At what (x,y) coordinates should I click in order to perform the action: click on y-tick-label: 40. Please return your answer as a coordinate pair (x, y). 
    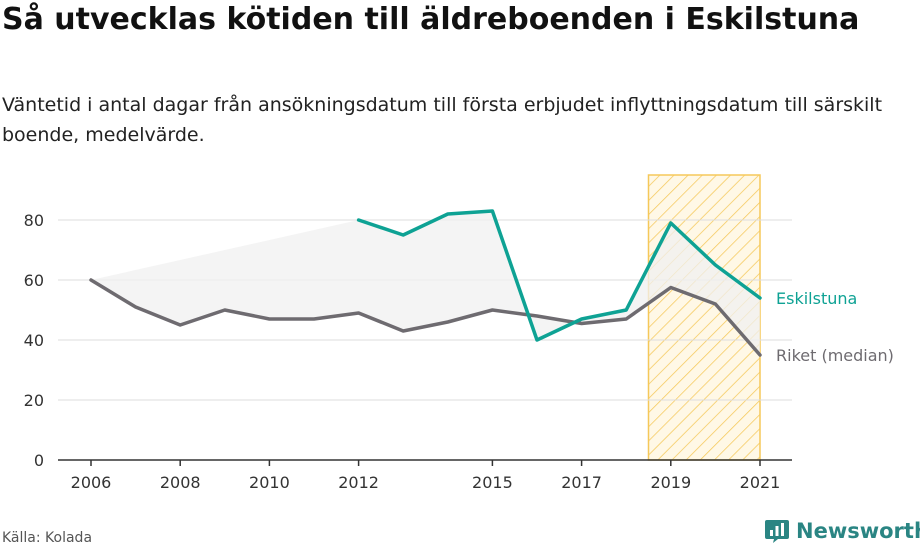
    Looking at the image, I should click on (34, 340).